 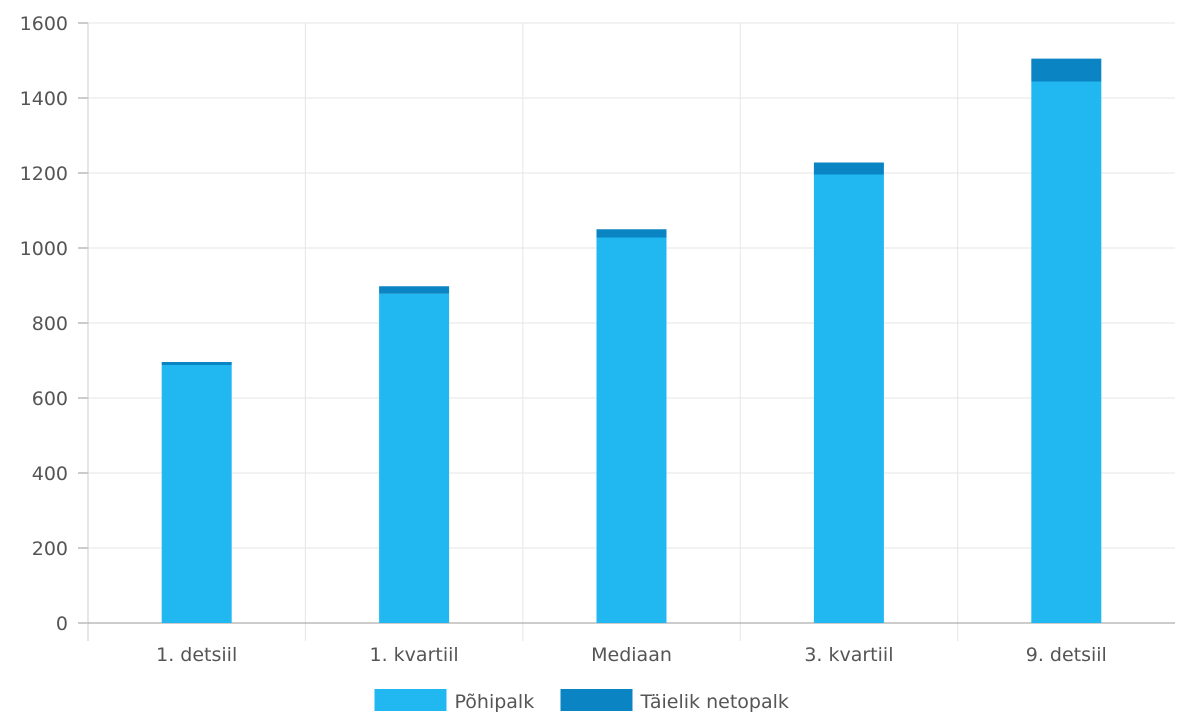 I want to click on x-tick-label: 9. detsiil, so click(x=1066, y=655).